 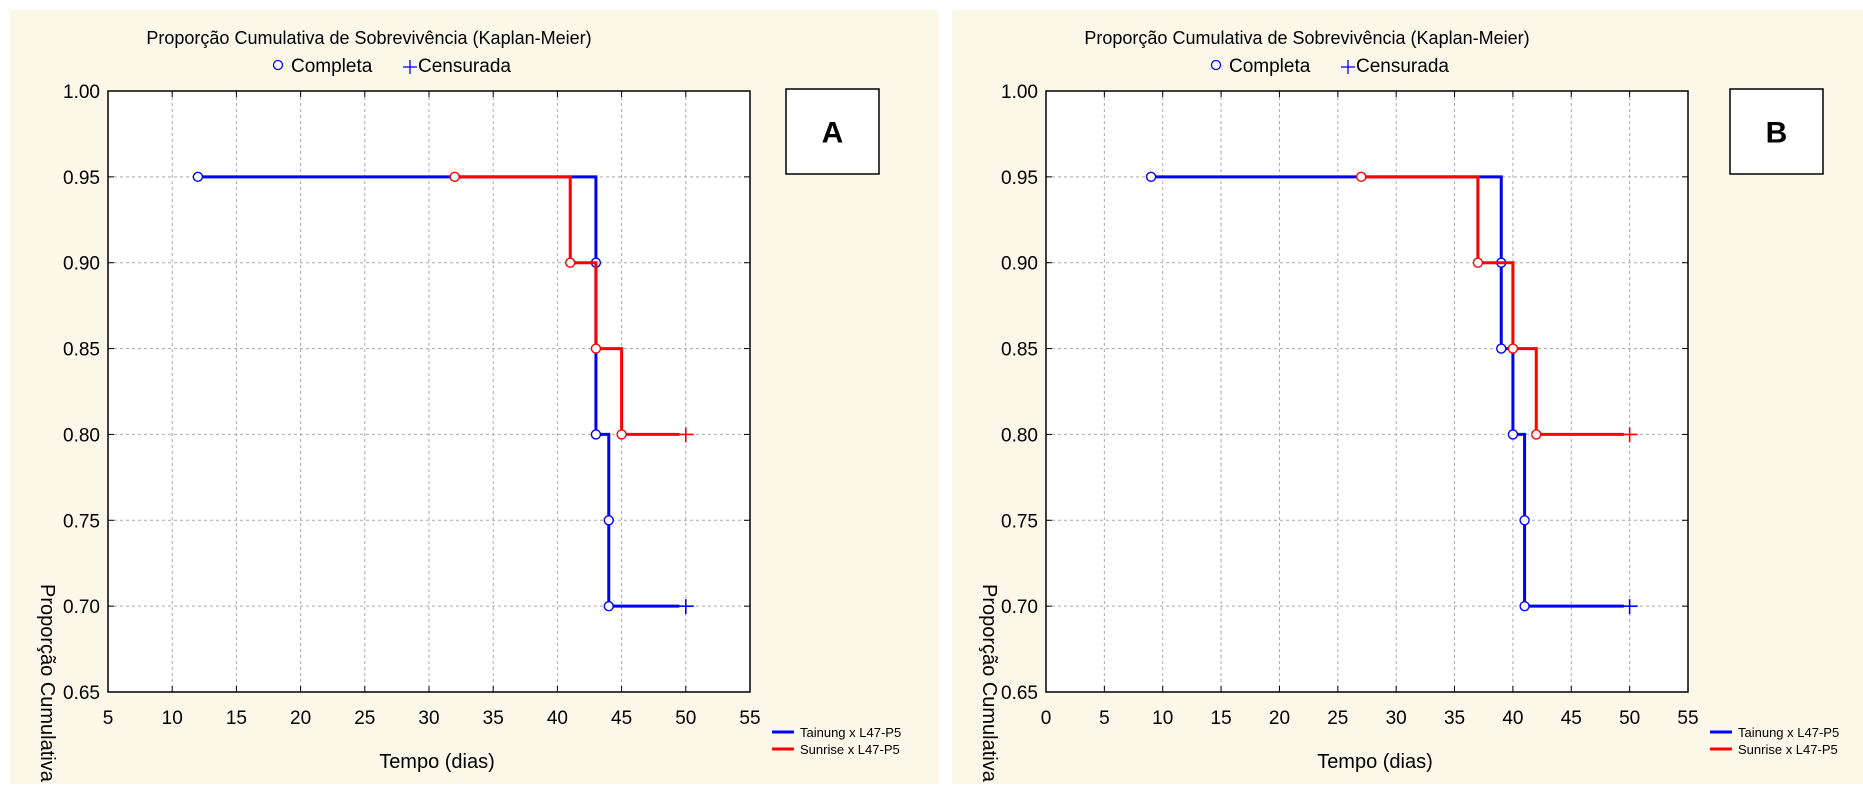 I want to click on x-tick-label: 0, so click(x=1046, y=718).